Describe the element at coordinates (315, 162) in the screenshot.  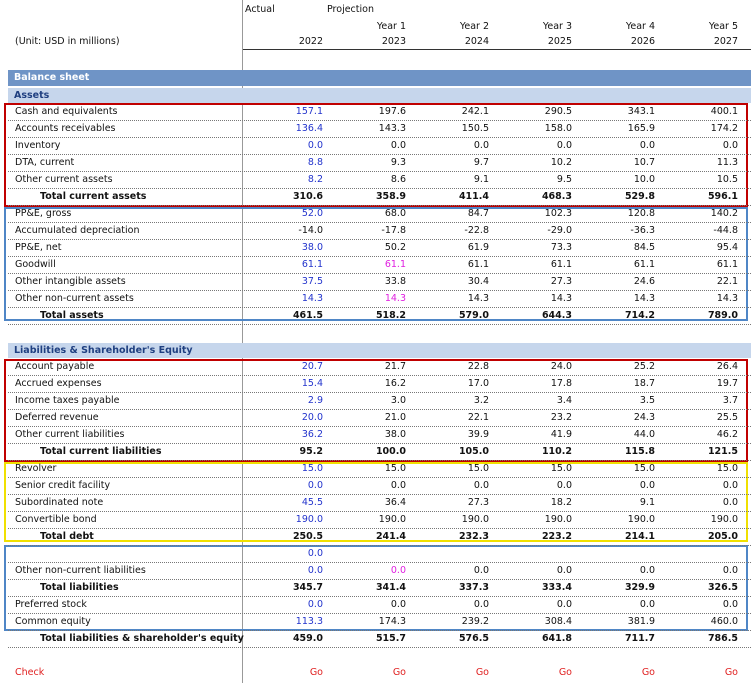
I see `cell-value: 8.8` at that location.